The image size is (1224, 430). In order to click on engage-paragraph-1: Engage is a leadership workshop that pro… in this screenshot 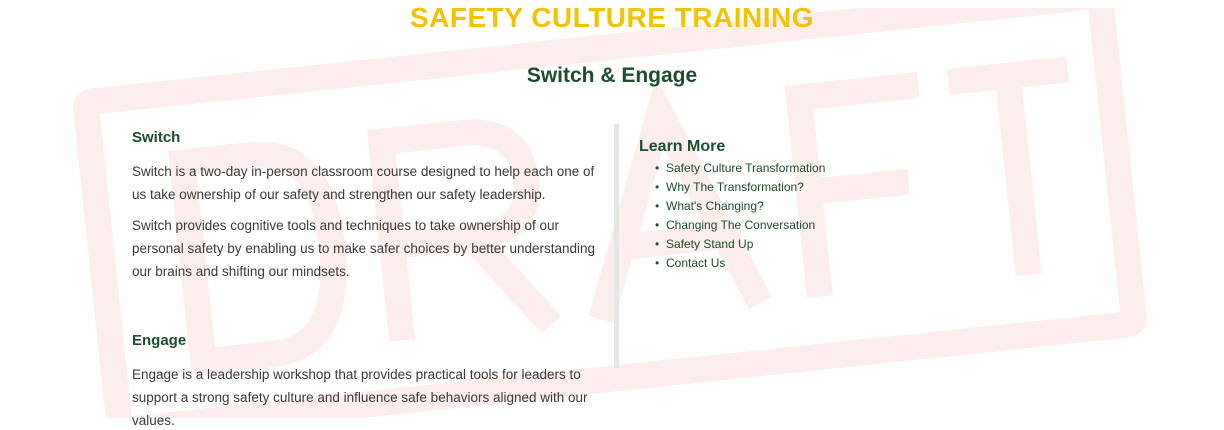, I will do `click(360, 397)`.